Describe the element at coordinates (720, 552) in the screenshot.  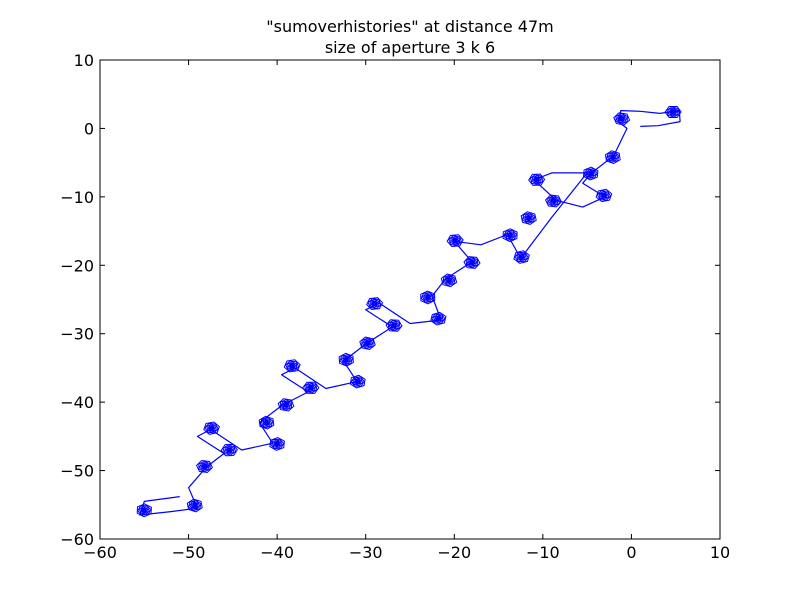
I see `x-tick-label: 10` at that location.